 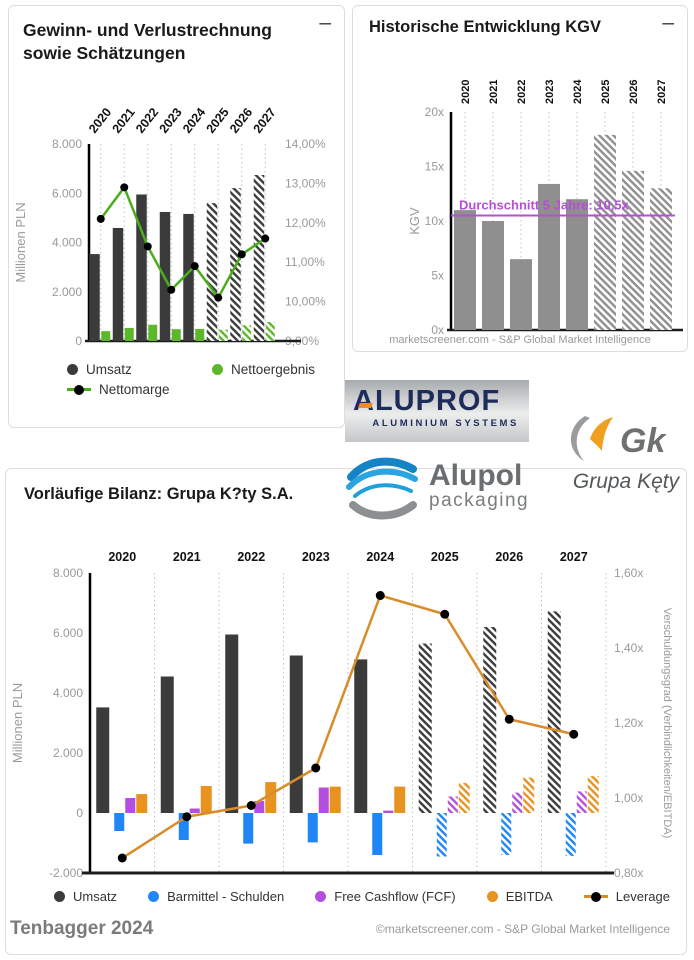 What do you see at coordinates (273, 369) in the screenshot?
I see `legend-label: Nettoergebnis` at bounding box center [273, 369].